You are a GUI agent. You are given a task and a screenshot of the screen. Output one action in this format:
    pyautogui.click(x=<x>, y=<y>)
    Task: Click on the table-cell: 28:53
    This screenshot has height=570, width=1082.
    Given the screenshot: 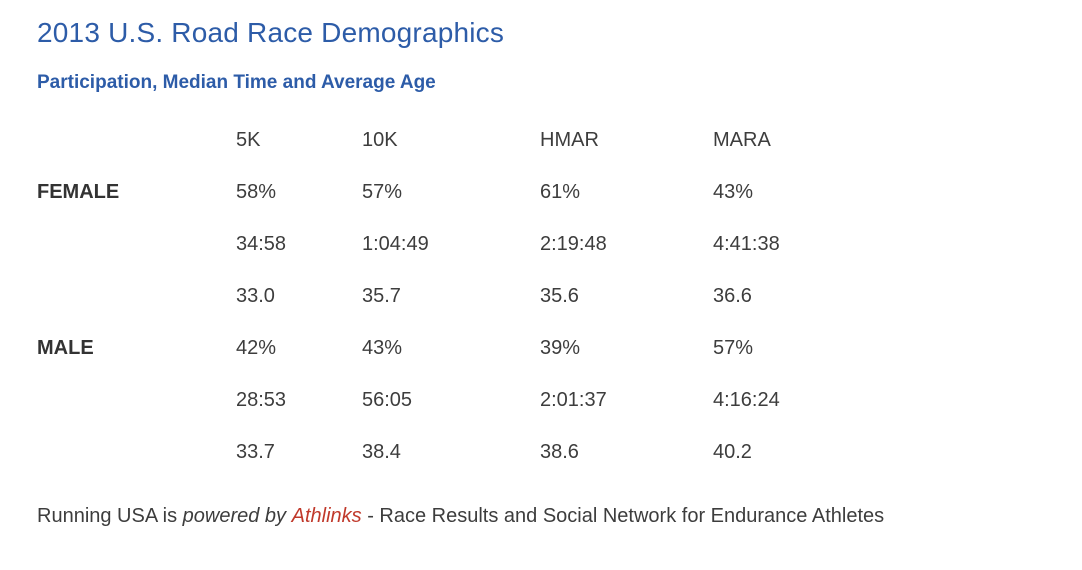 What is the action you would take?
    pyautogui.click(x=261, y=399)
    